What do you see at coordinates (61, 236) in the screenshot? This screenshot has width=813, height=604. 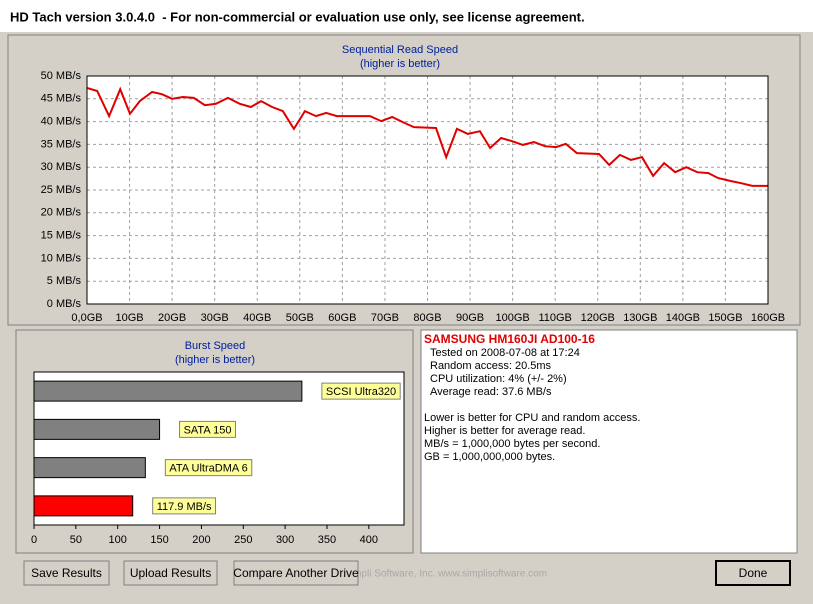 I see `y-tick-label: 15 MB/s` at bounding box center [61, 236].